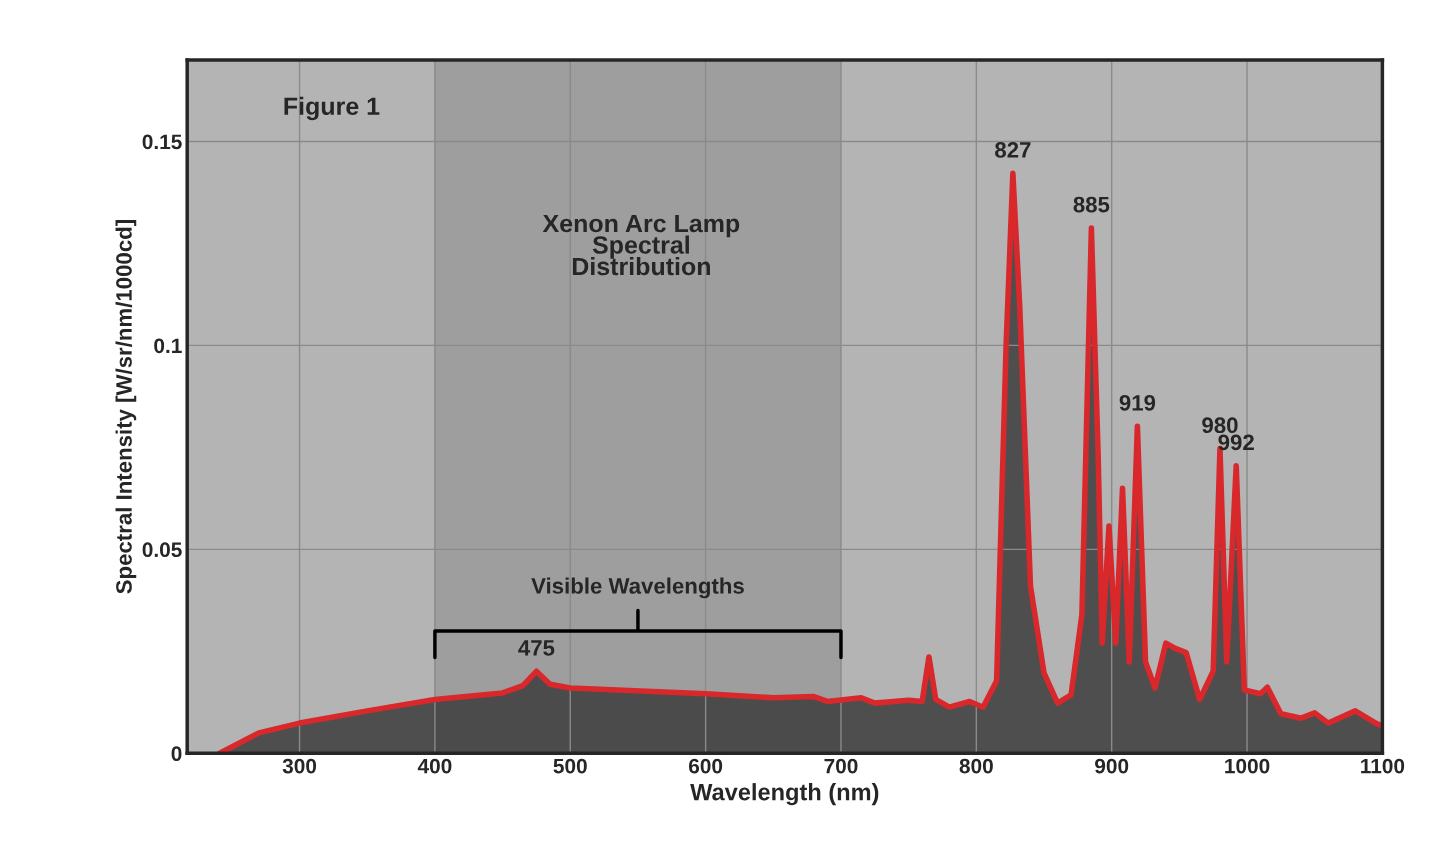 The height and width of the screenshot is (856, 1440). Describe the element at coordinates (1220, 425) in the screenshot. I see `annotation: 980` at that location.